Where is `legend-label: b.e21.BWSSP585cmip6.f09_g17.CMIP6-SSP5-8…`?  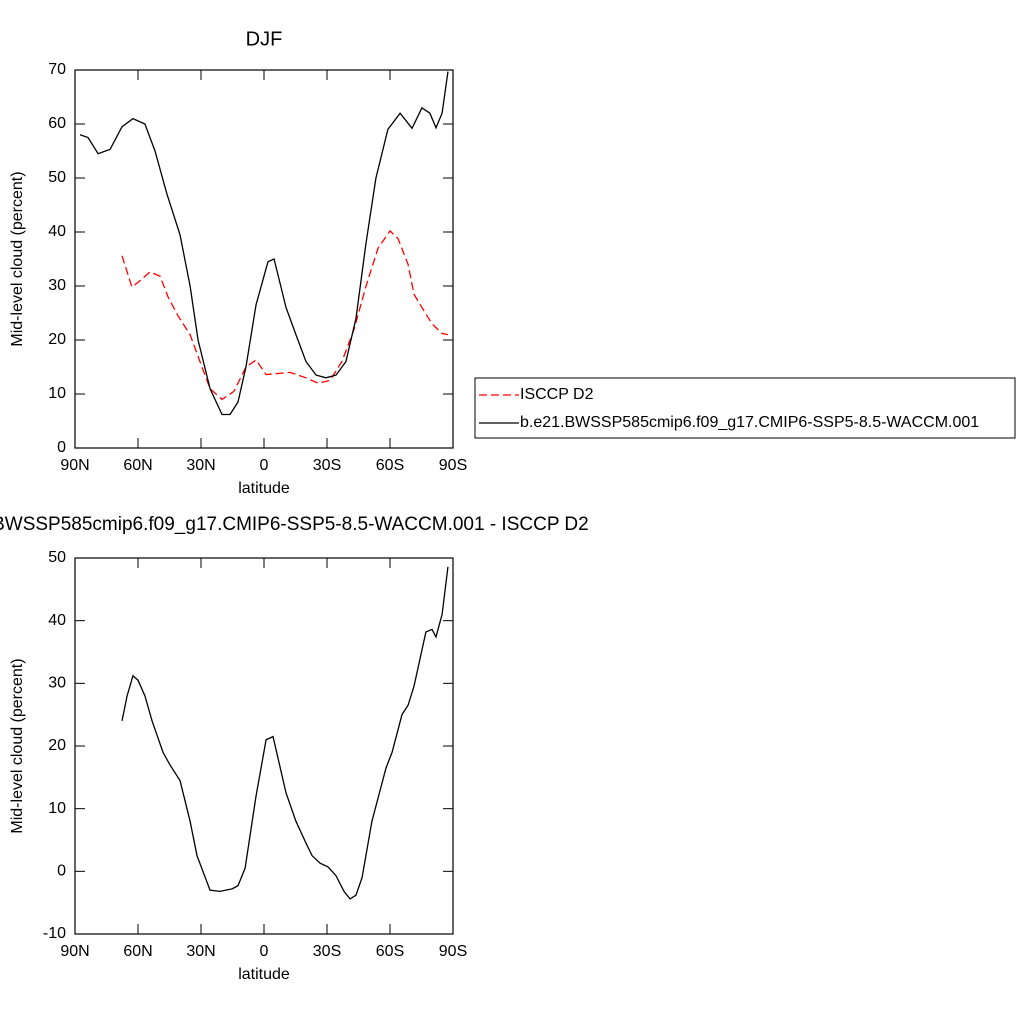 legend-label: b.e21.BWSSP585cmip6.f09_g17.CMIP6-SSP5-8… is located at coordinates (749, 422).